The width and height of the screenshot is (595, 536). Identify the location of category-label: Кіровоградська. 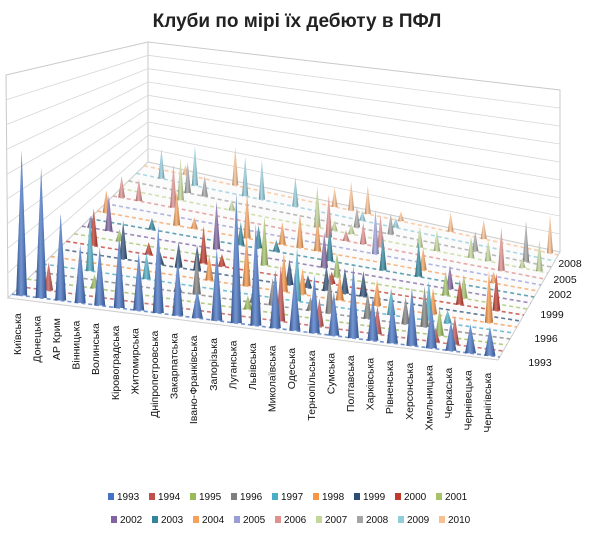
(116, 362).